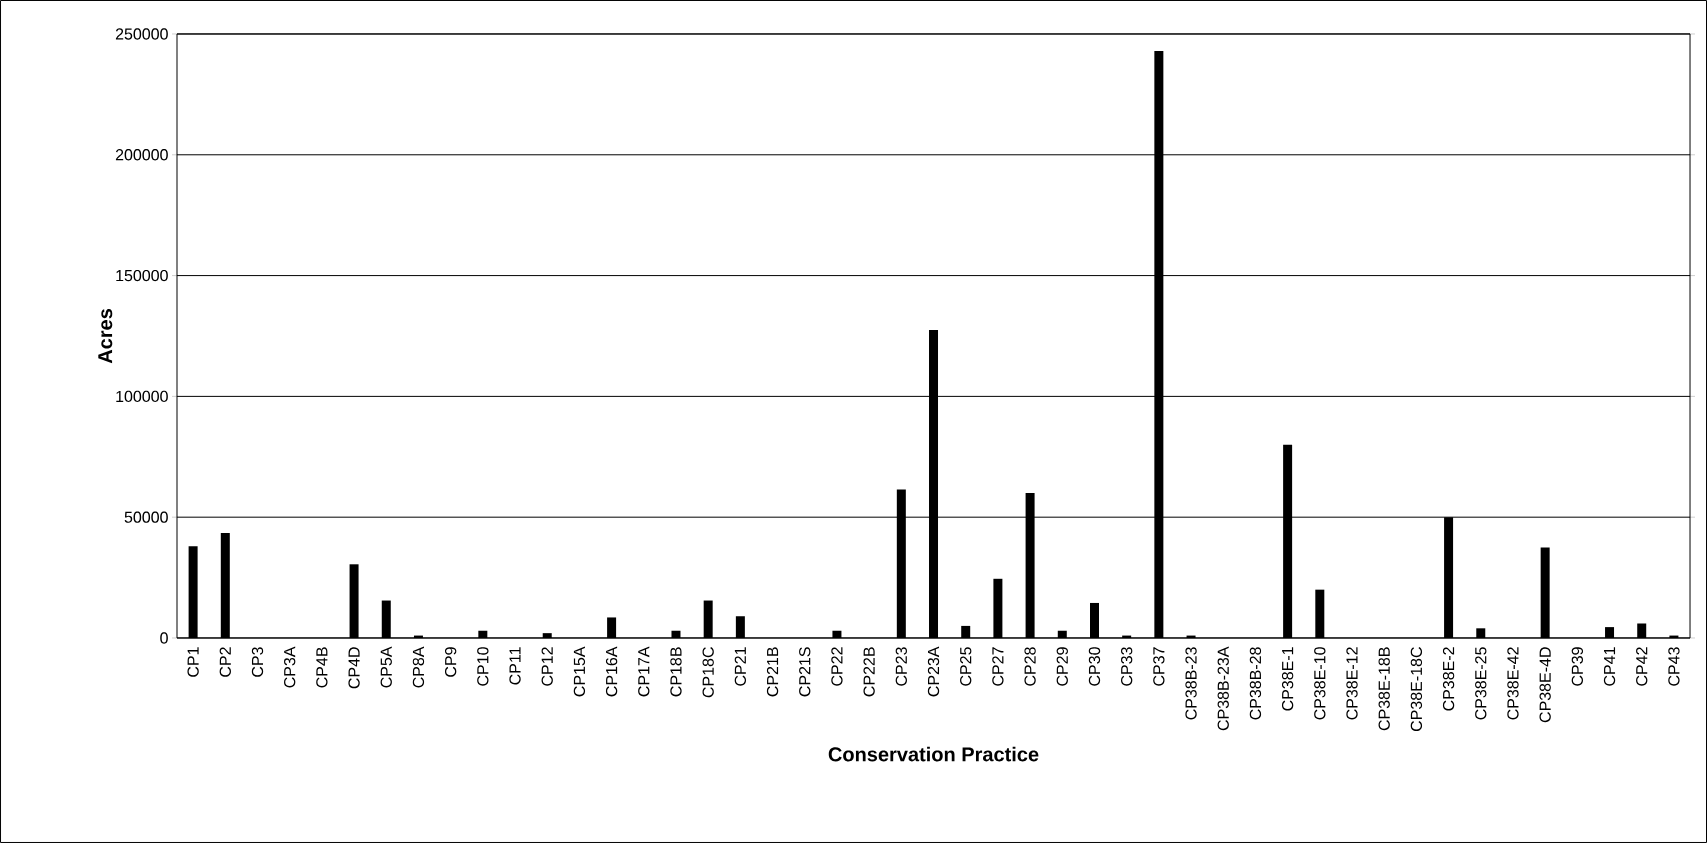 The width and height of the screenshot is (1707, 843). What do you see at coordinates (142, 275) in the screenshot?
I see `y-tick-label: 150000` at bounding box center [142, 275].